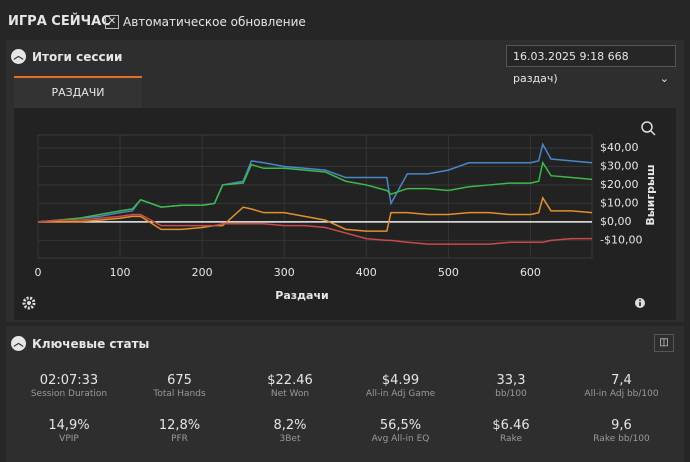 The height and width of the screenshot is (462, 690). I want to click on stat-value: 8,2%, so click(290, 425).